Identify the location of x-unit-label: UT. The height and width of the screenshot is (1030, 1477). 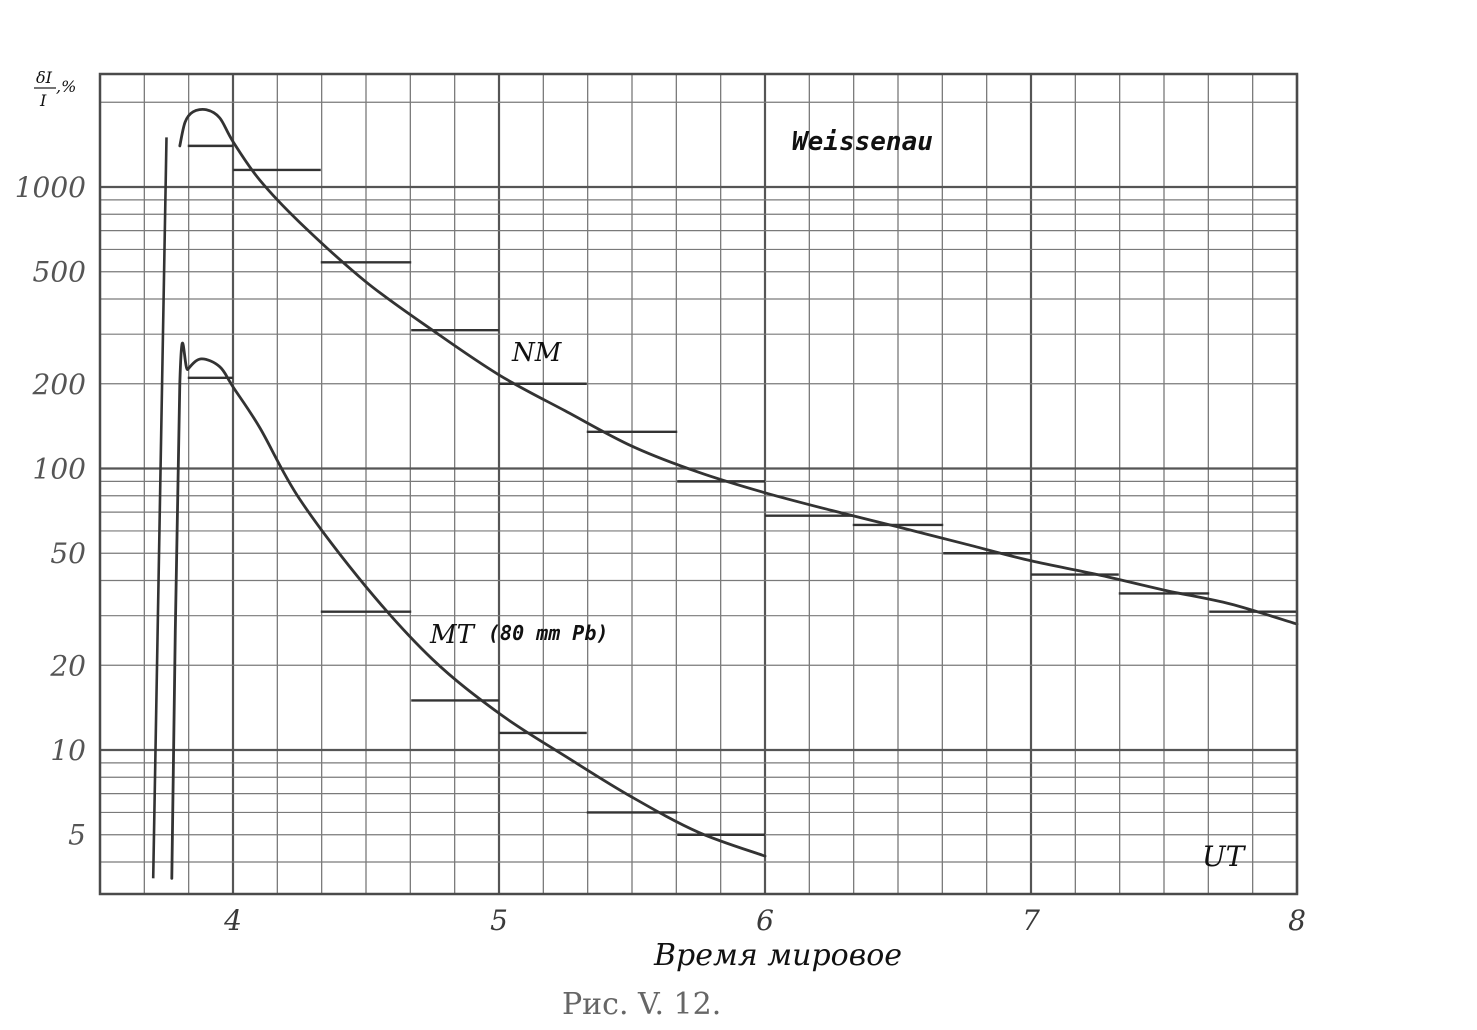
(1224, 856).